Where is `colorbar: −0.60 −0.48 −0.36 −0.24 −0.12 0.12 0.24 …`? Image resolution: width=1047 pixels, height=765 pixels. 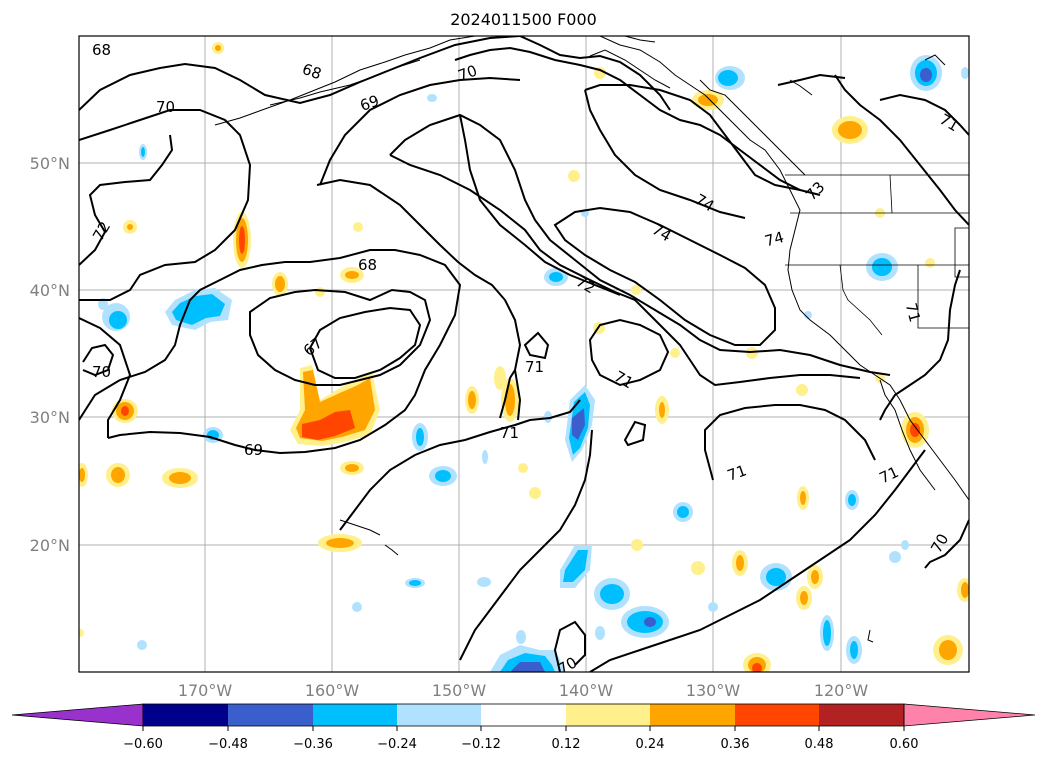 colorbar: −0.60 −0.48 −0.36 −0.24 −0.12 0.12 0.24 … is located at coordinates (523, 727).